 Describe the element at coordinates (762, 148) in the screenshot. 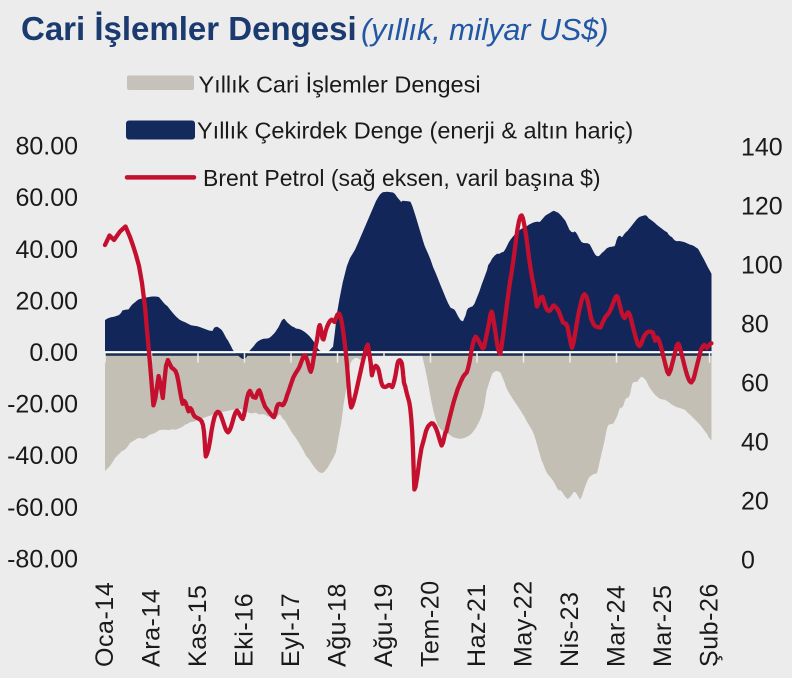

I see `svg-text: 140` at that location.